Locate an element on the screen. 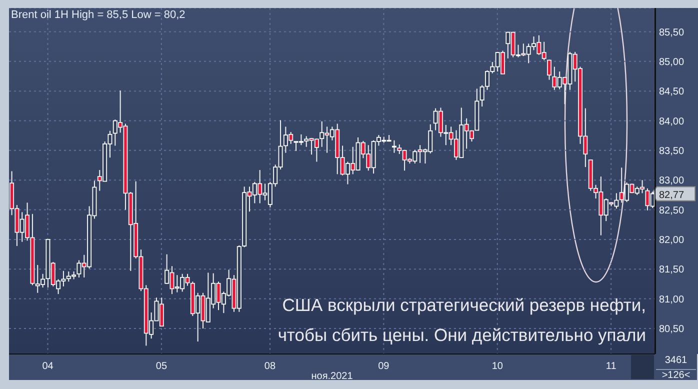 The image size is (698, 389). y-tick-label: 84,00 is located at coordinates (671, 122).